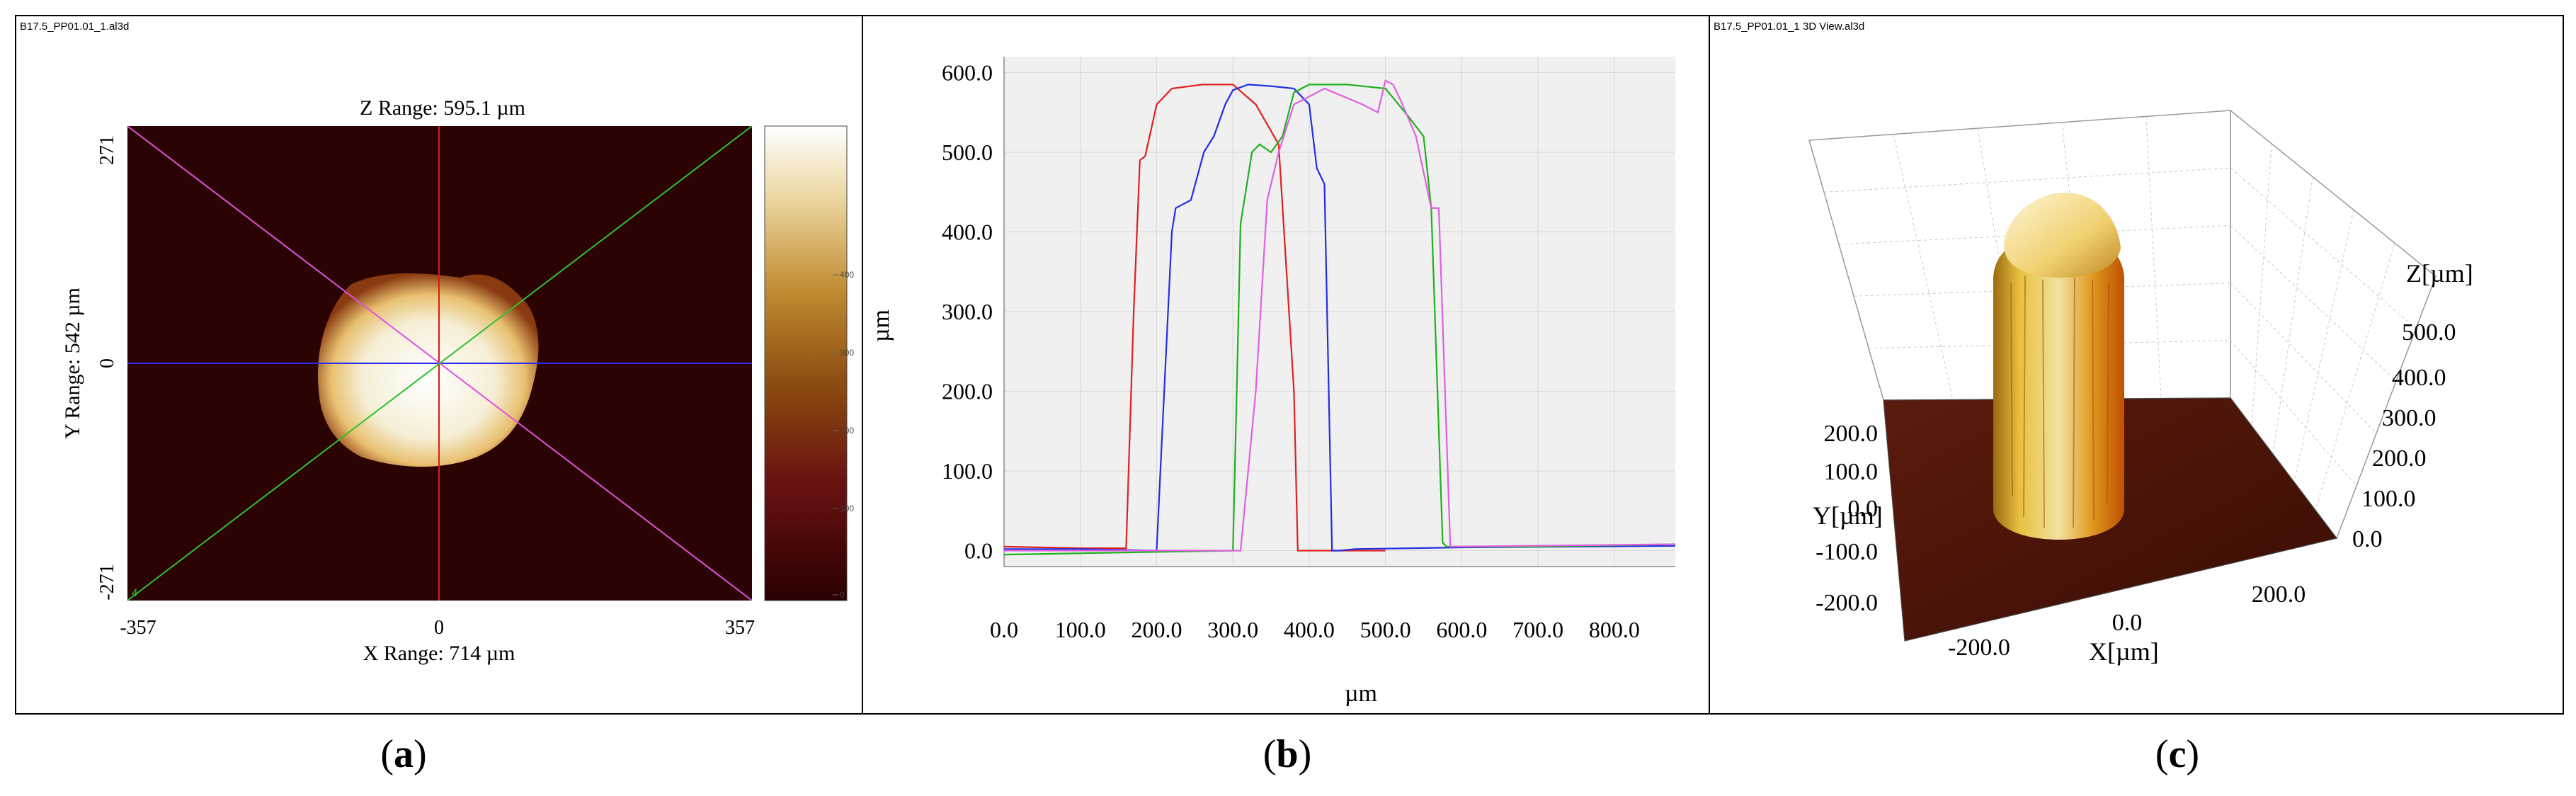 The width and height of the screenshot is (2576, 796). I want to click on y-axis-title-3d: Y[µm], so click(1848, 515).